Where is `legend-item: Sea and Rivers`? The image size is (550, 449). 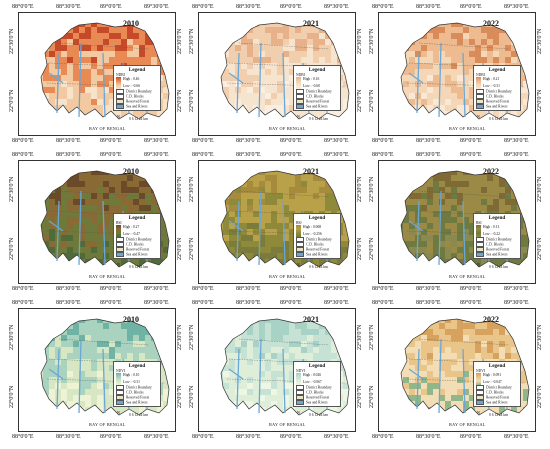
legend-item: Sea and Rivers is located at coordinates (317, 107).